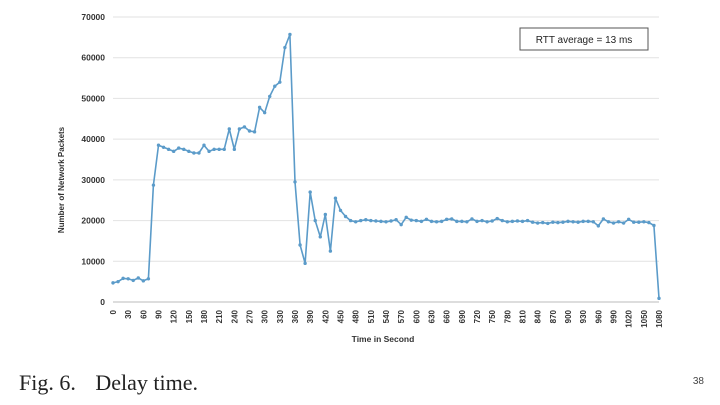  I want to click on x-tick-label: 120, so click(174, 316).